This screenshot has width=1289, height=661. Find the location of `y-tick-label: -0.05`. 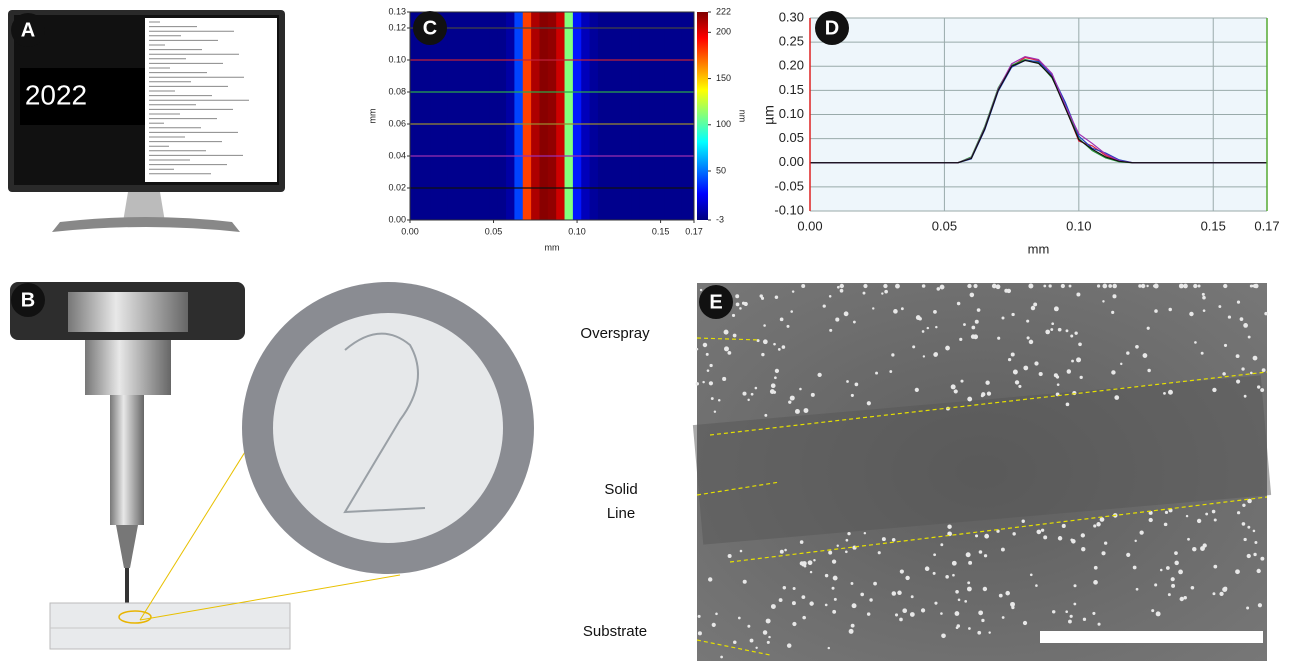

y-tick-label: -0.05 is located at coordinates (789, 185).